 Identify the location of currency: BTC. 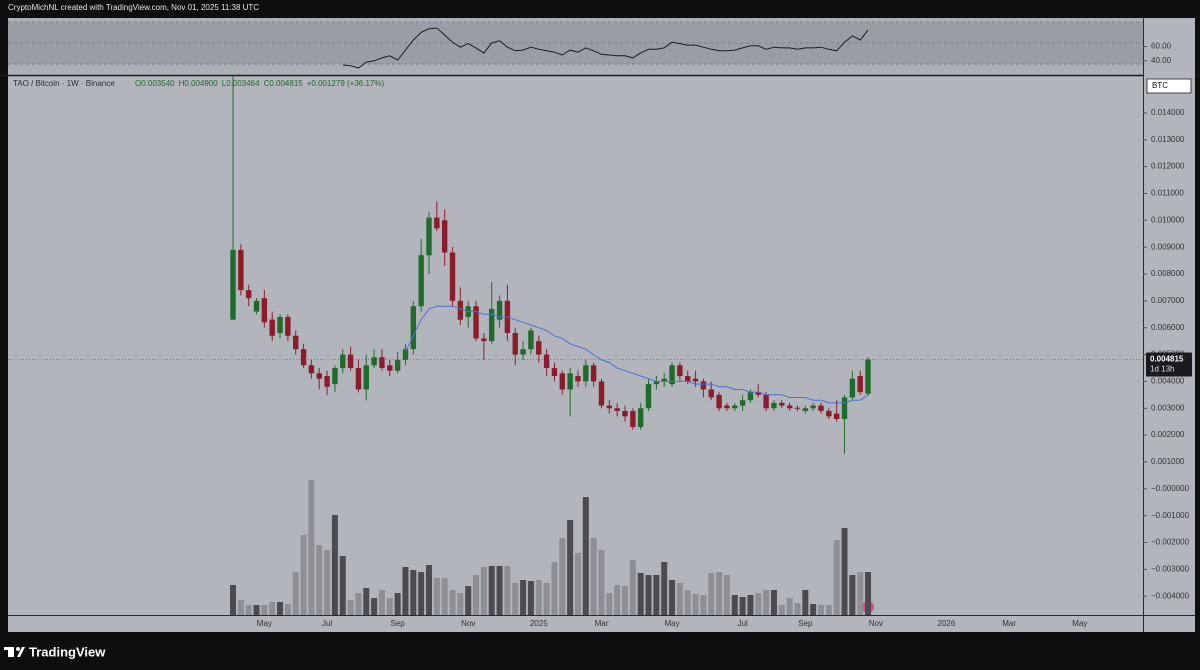
(1160, 85).